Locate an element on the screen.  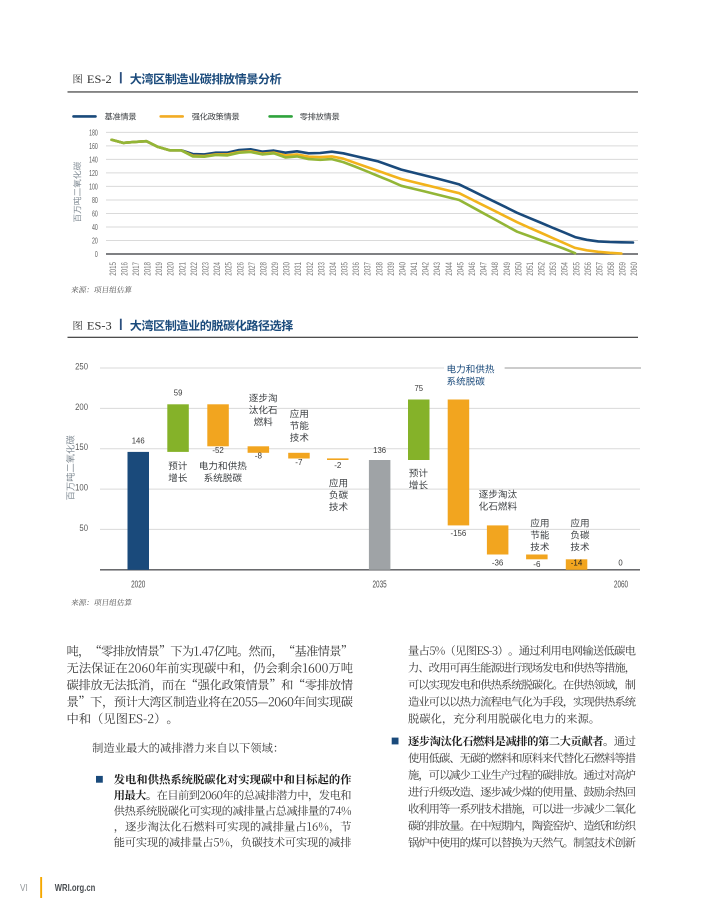
svg-text: 2024 is located at coordinates (217, 269).